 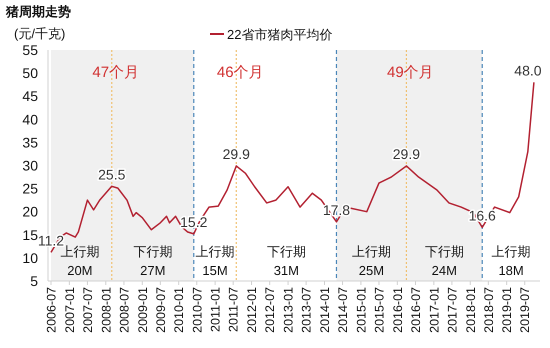 I want to click on chart-title: 猪周期走势, so click(x=38, y=11).